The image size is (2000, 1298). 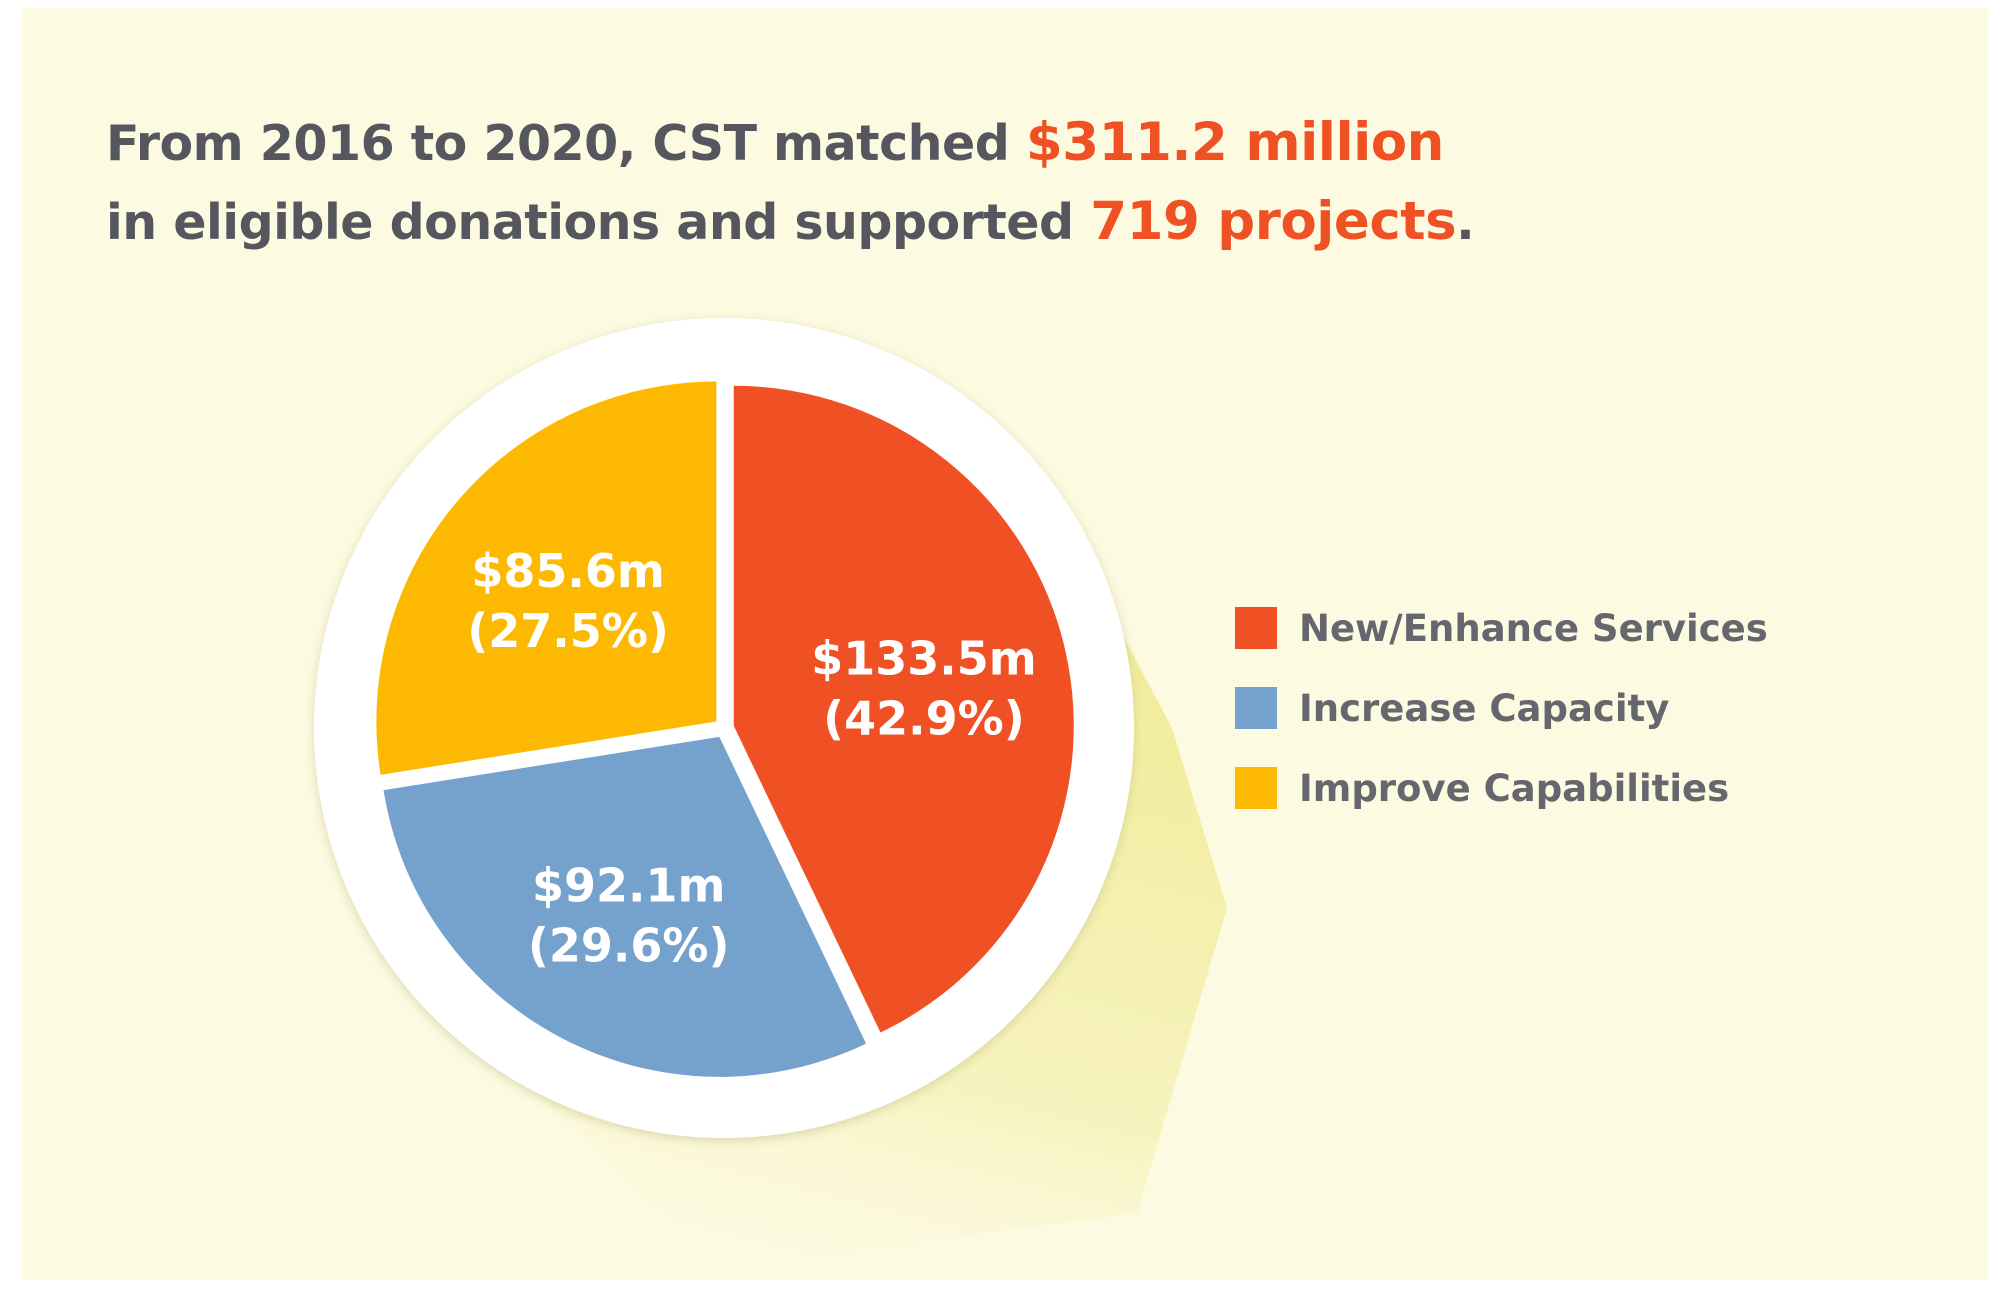 What do you see at coordinates (1484, 708) in the screenshot?
I see `legend-label: Increase Capacity` at bounding box center [1484, 708].